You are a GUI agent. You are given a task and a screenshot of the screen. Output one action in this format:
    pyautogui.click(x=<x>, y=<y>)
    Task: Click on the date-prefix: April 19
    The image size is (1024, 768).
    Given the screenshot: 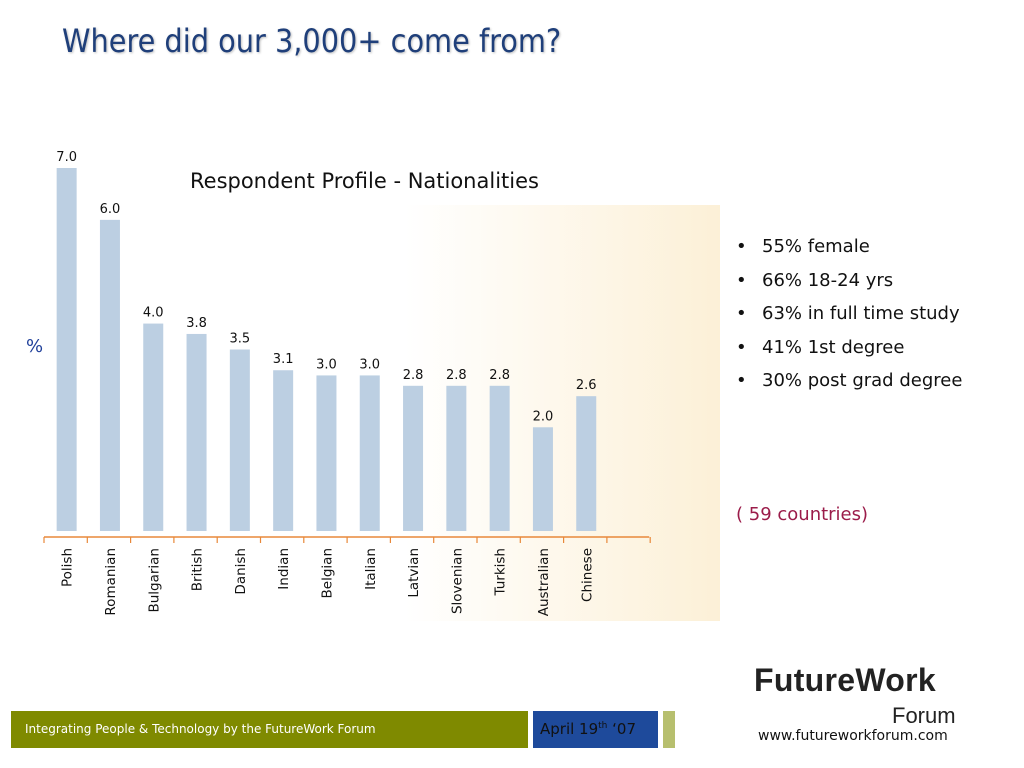 What is the action you would take?
    pyautogui.click(x=569, y=729)
    